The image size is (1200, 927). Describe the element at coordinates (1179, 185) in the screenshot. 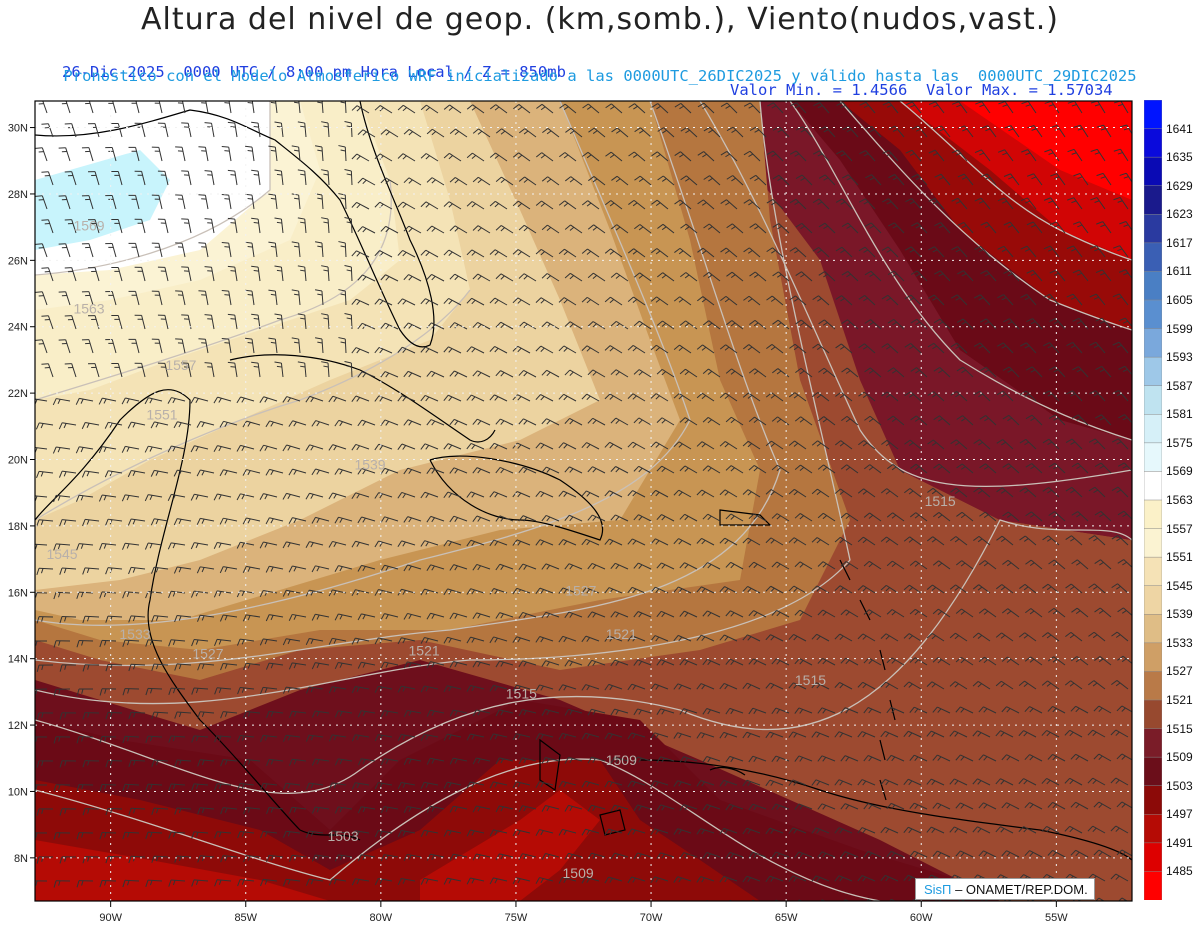

I see `colorbar-label: 1629` at that location.